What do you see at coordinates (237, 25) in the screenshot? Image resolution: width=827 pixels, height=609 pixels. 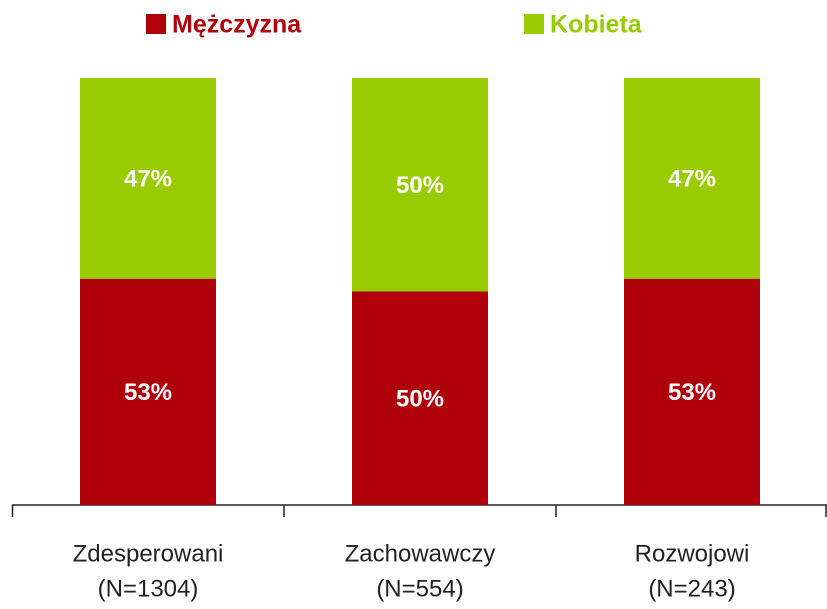 I see `legend-label: Mężczyzna` at bounding box center [237, 25].